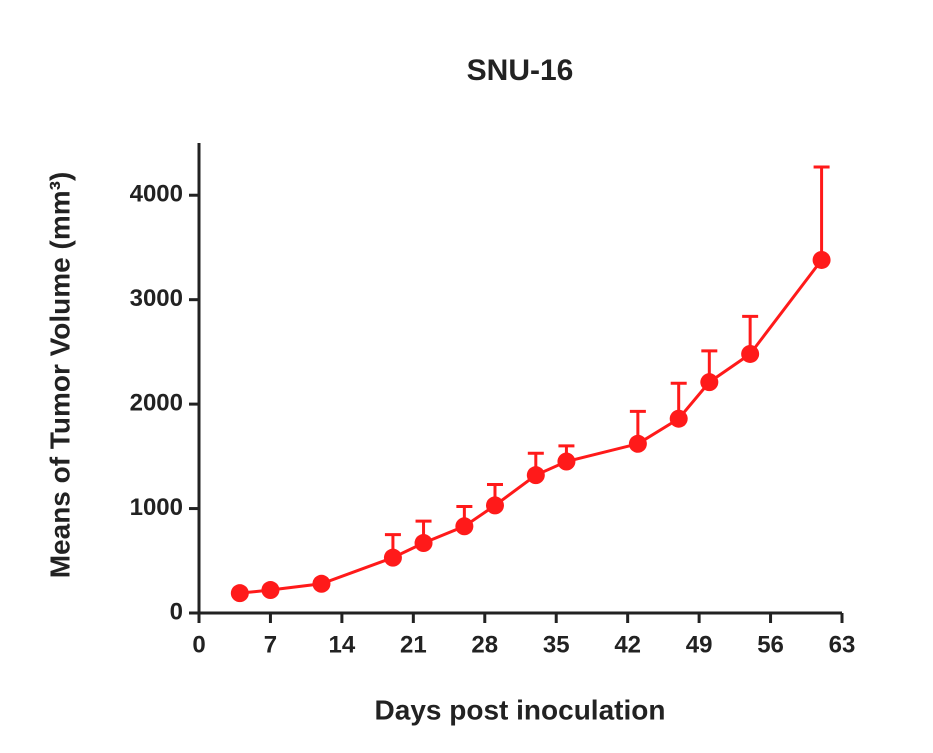  What do you see at coordinates (413, 644) in the screenshot?
I see `x-tick-label: 21` at bounding box center [413, 644].